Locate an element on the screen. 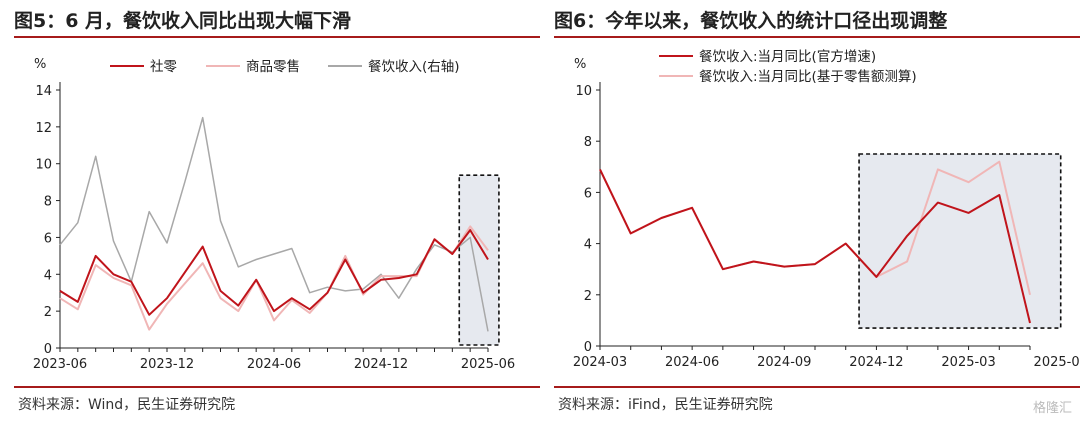 Image resolution: width=1080 pixels, height=422 pixels. right-y-tick-label: 6 is located at coordinates (588, 193).